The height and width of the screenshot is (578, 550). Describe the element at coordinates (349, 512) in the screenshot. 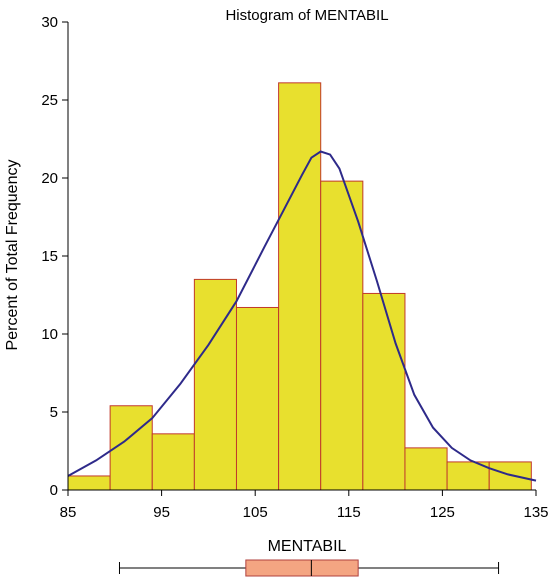

I see `x-tick-label-115: 115` at that location.